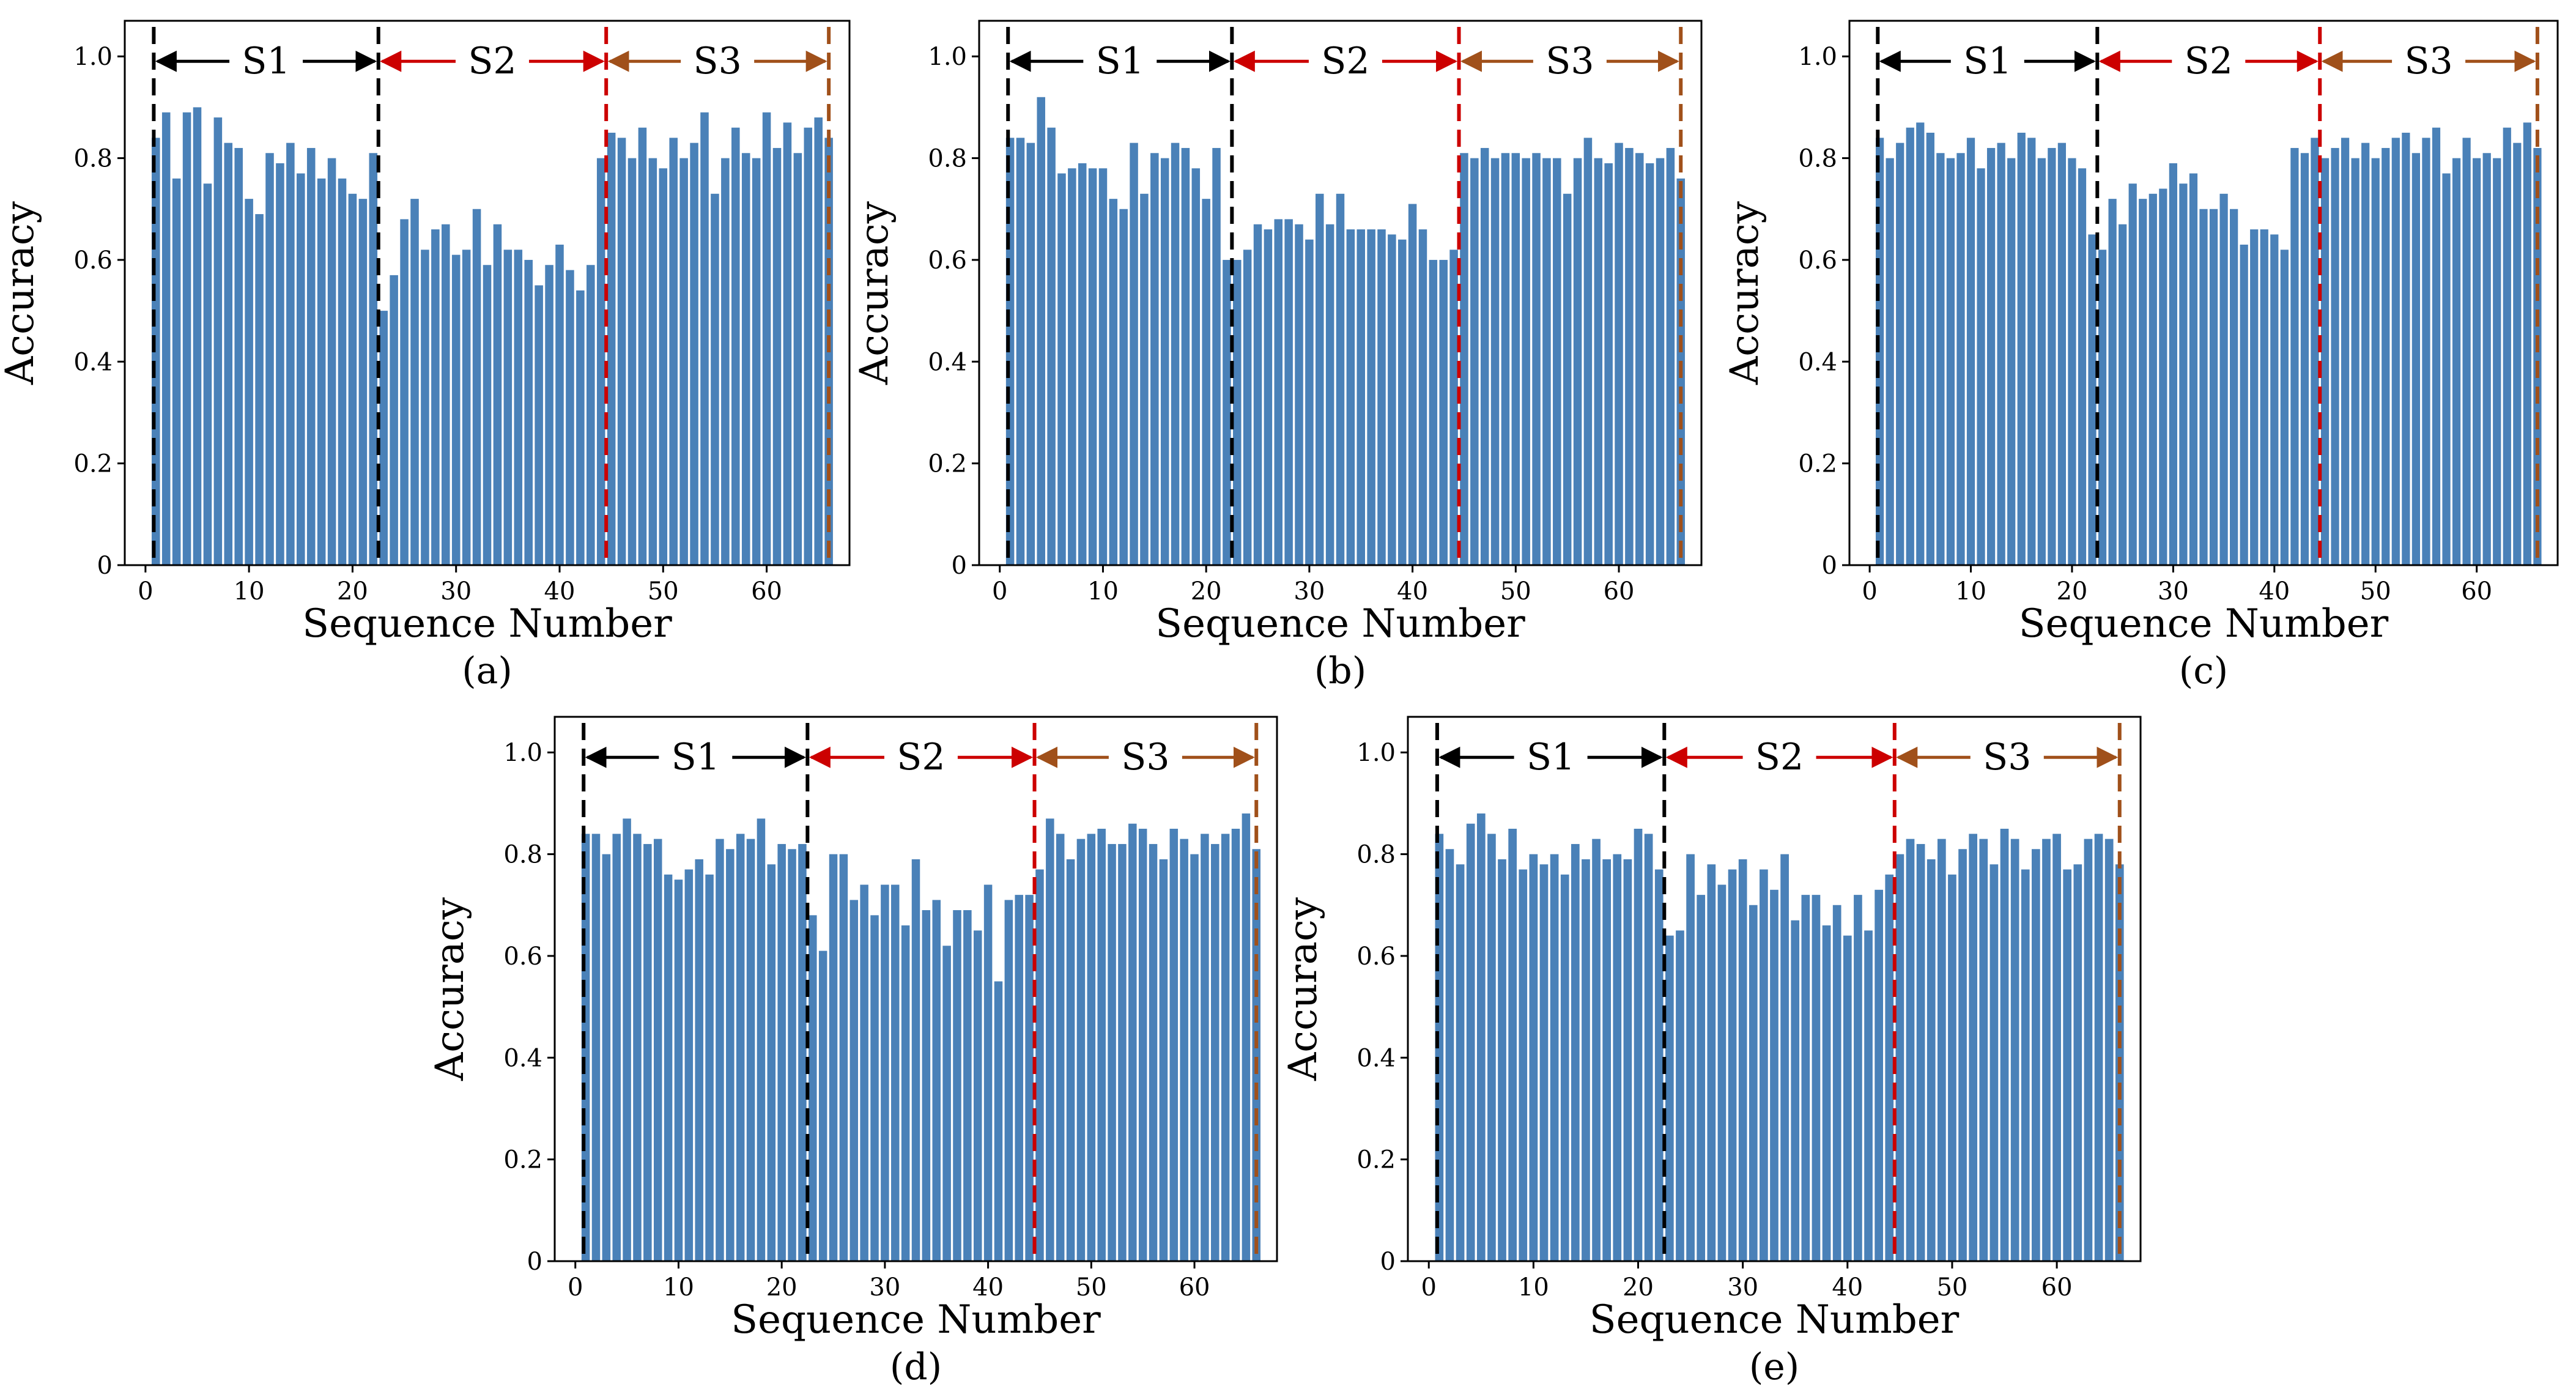  I want to click on y-tick-label: 0.6, so click(93, 260).